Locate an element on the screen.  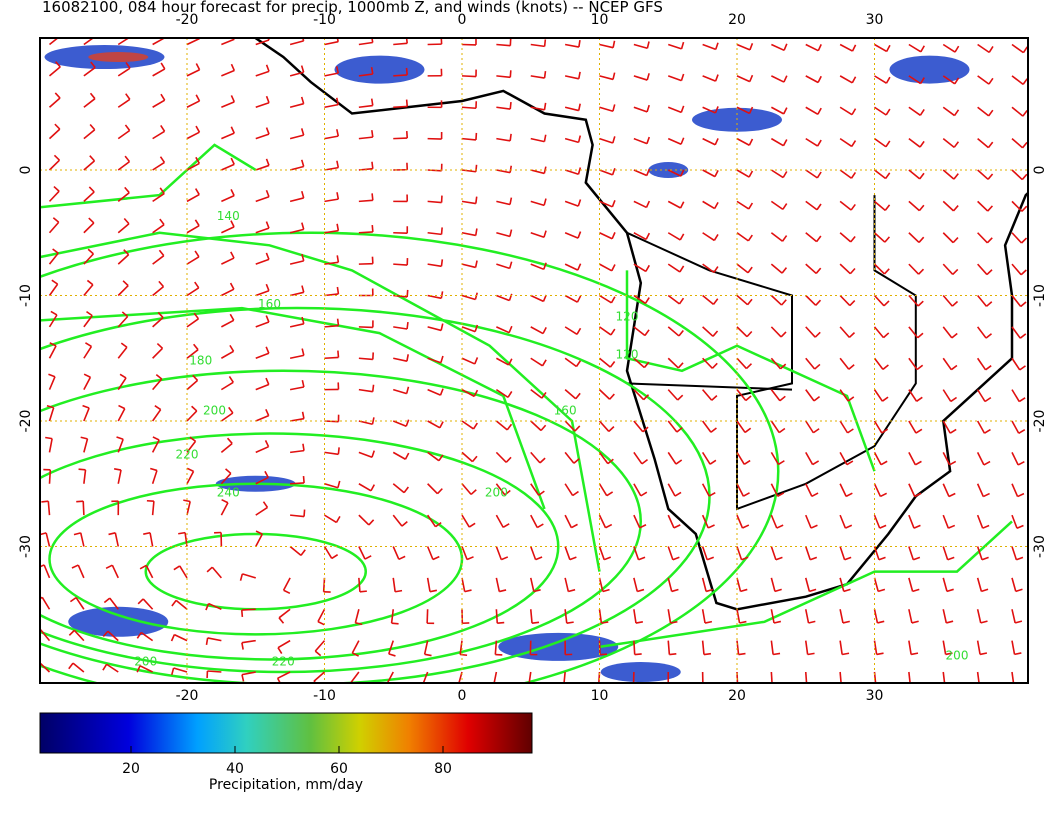
contour-label: 120 is located at coordinates (627, 354).